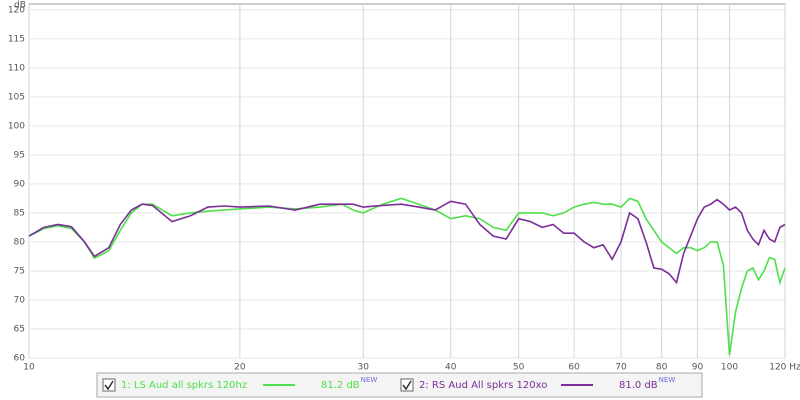 Image resolution: width=800 pixels, height=400 pixels. What do you see at coordinates (16, 39) in the screenshot?
I see `y-tick-label: 115` at bounding box center [16, 39].